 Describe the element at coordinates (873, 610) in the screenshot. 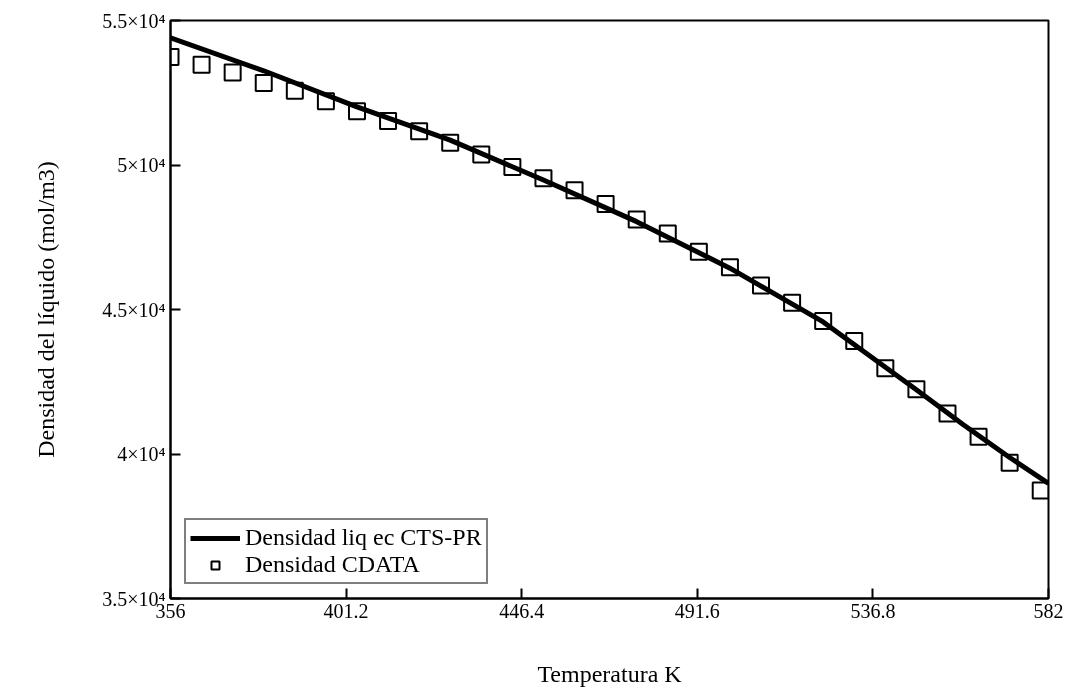

I see `x-tick-label: 536.8` at that location.